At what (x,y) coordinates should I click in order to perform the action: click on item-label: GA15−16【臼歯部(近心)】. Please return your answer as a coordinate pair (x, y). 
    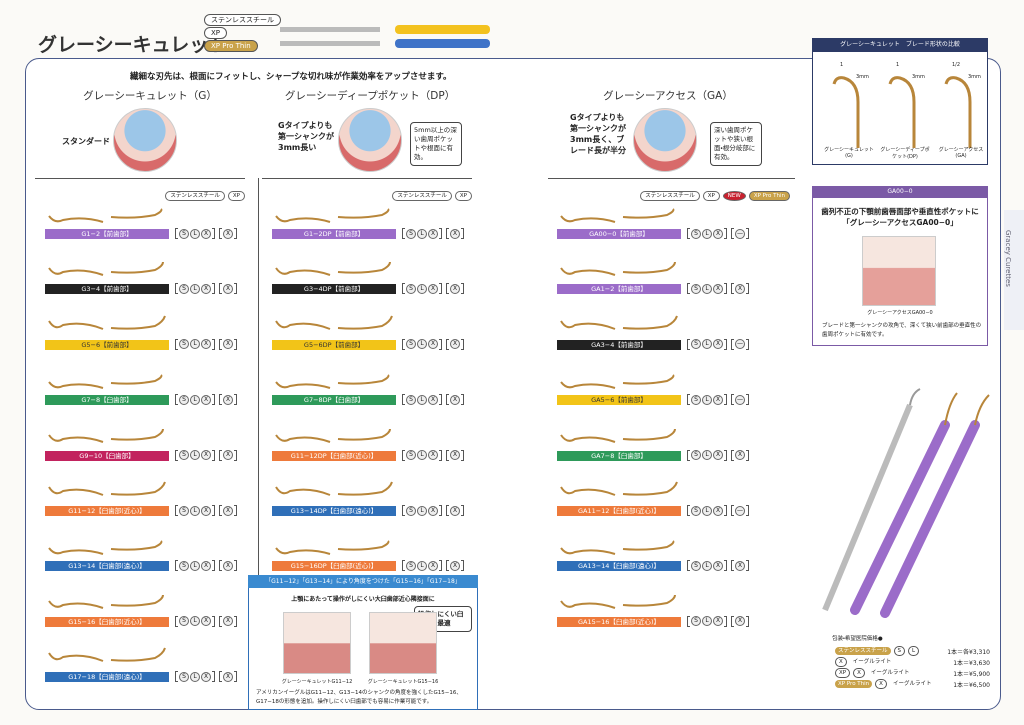
    Looking at the image, I should click on (619, 621).